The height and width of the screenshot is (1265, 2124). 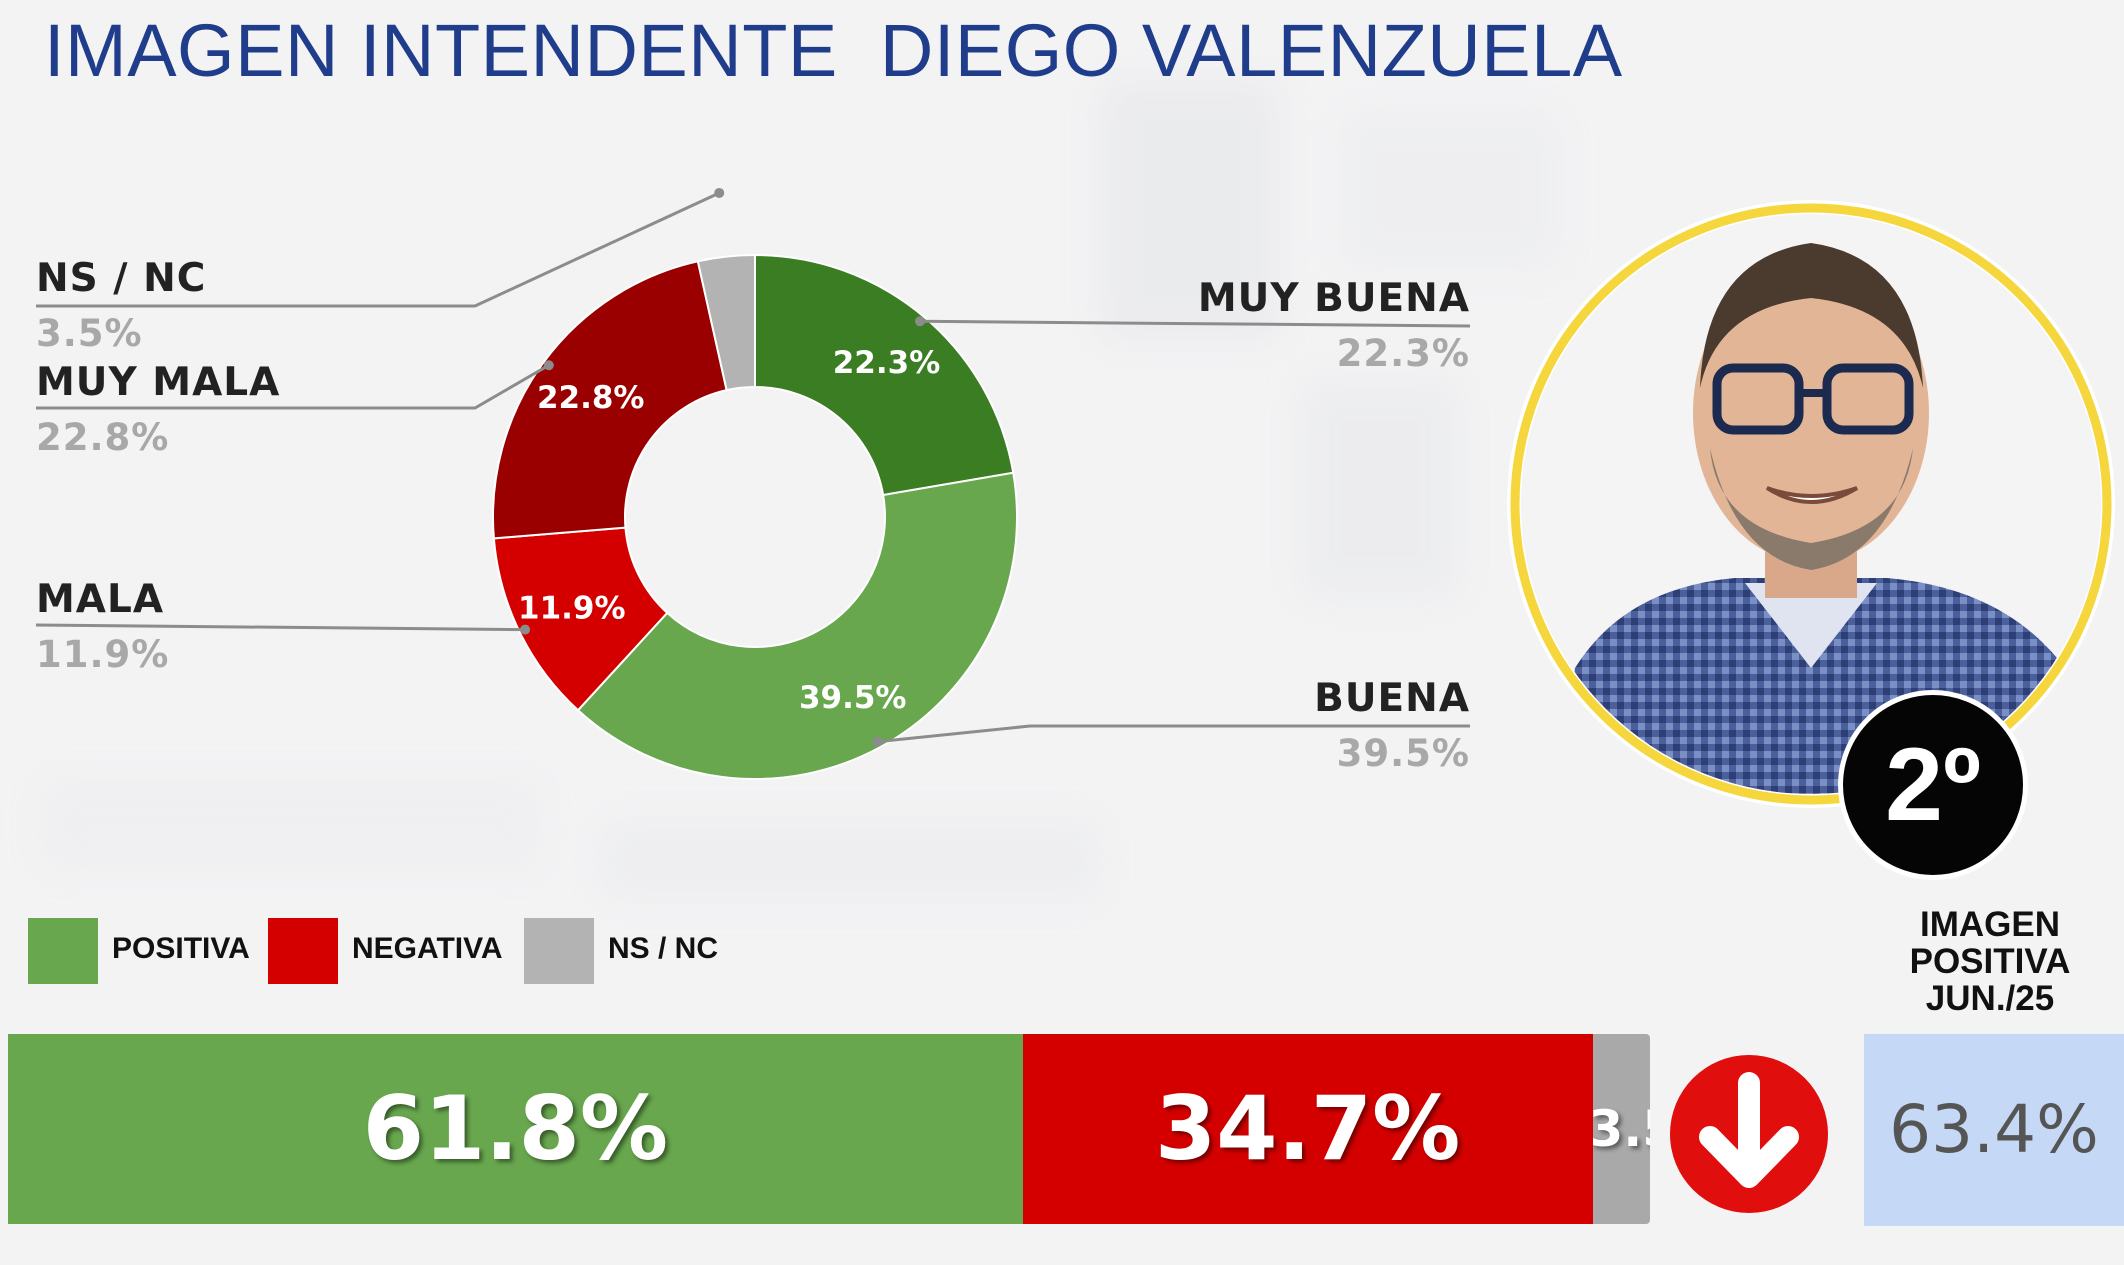 I want to click on label-buena-name: BUENA, so click(x=1392, y=698).